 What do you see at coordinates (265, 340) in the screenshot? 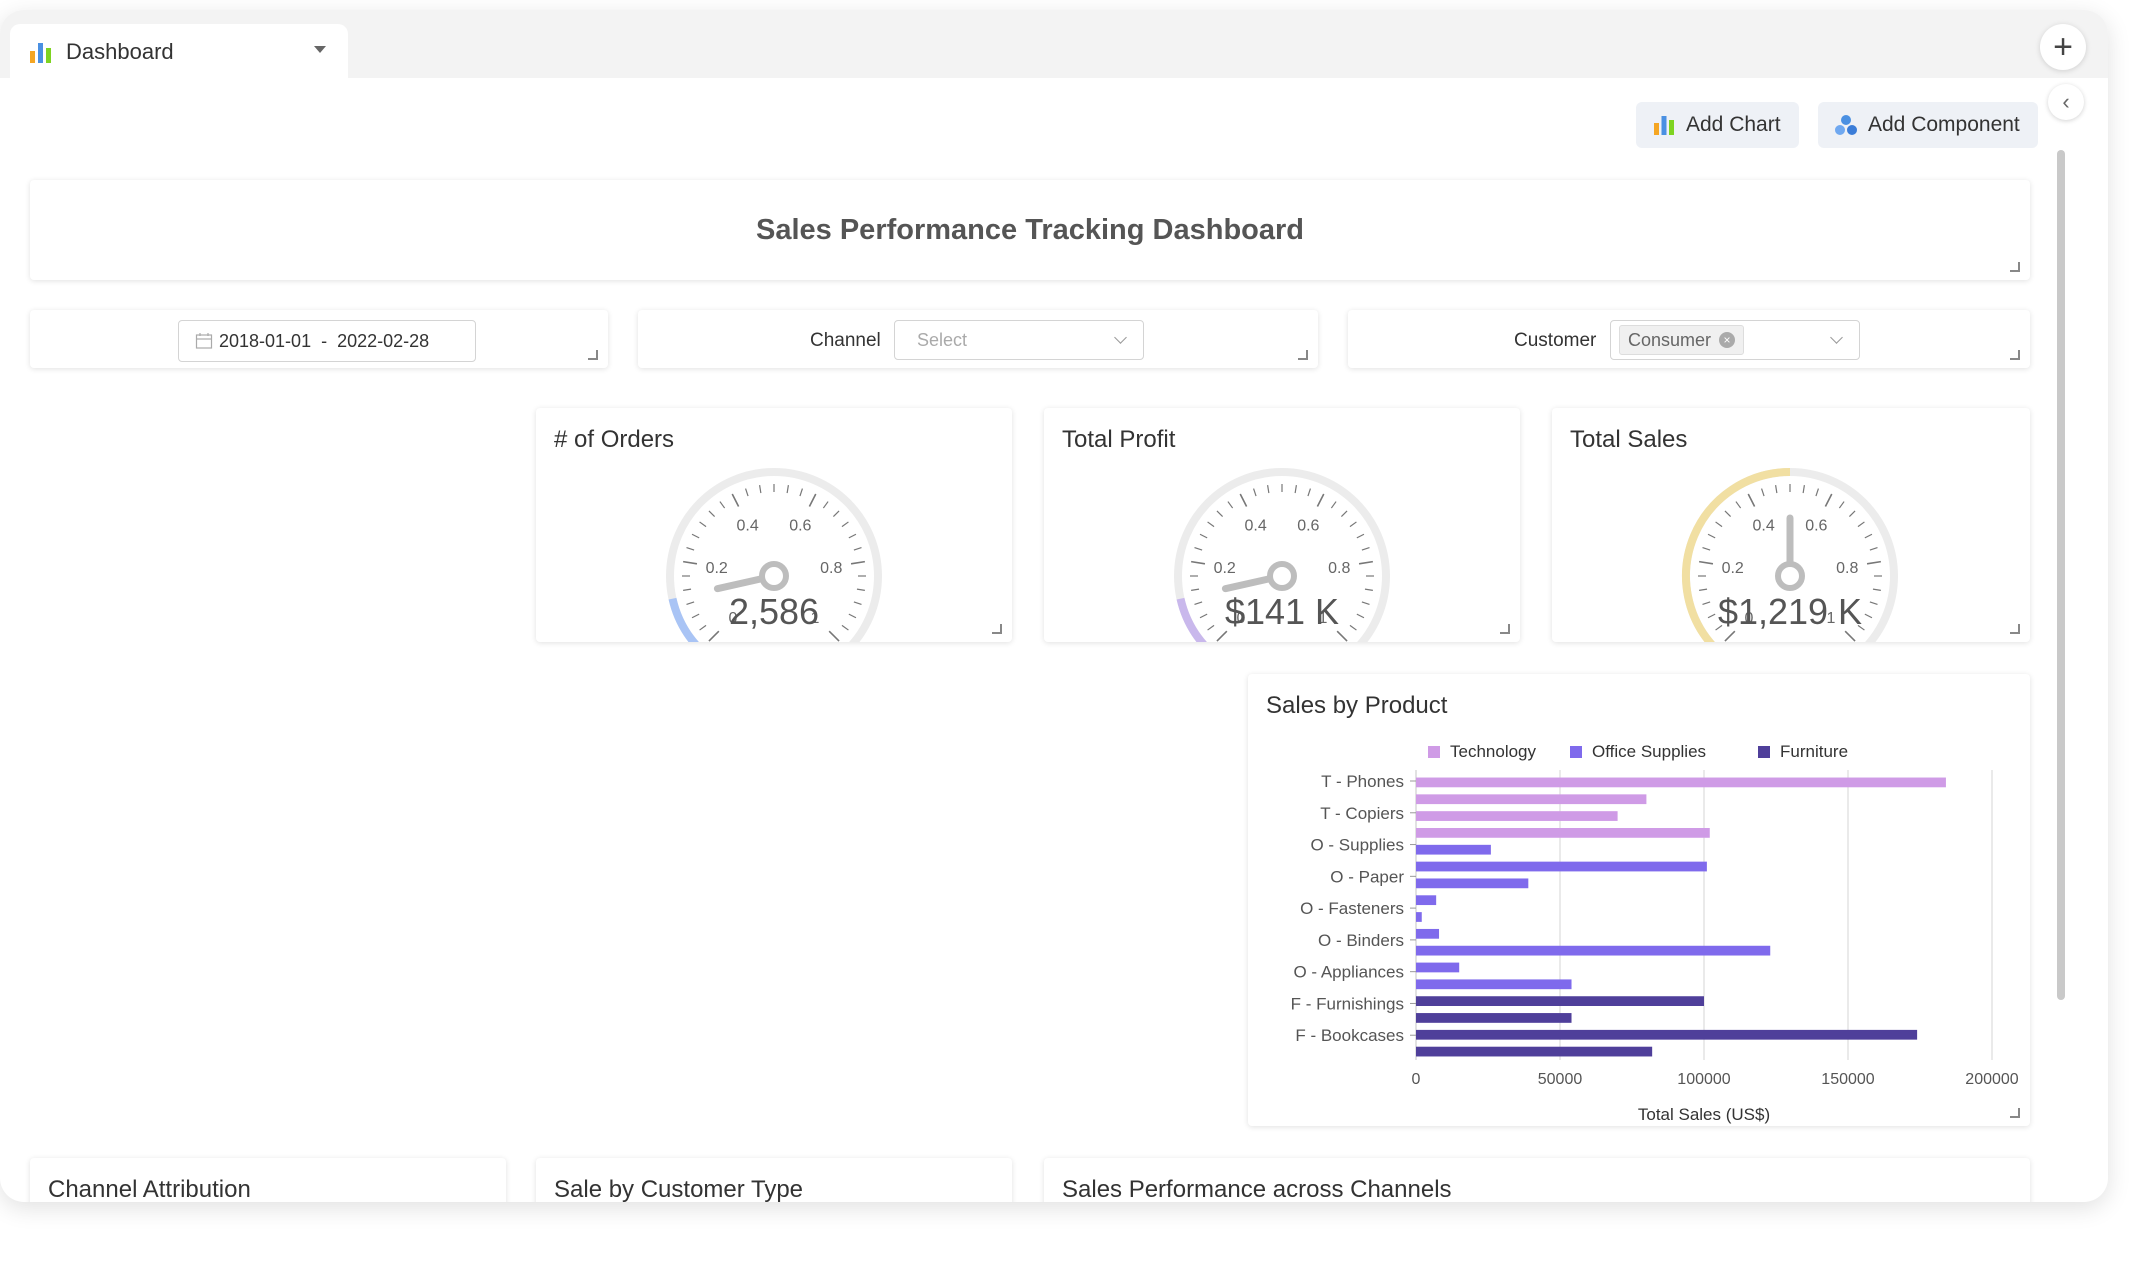
I see `date-start: 2018-01-01` at bounding box center [265, 340].